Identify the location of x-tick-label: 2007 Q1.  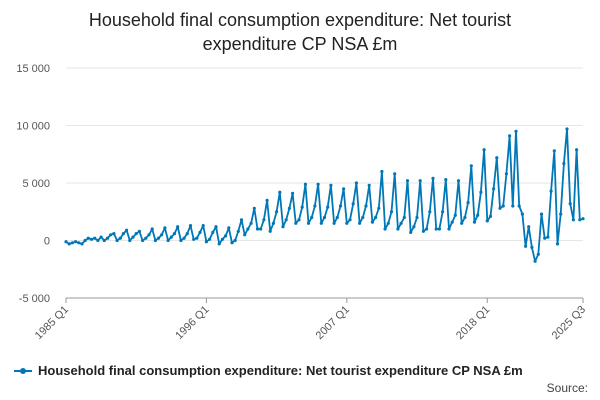
(333, 323).